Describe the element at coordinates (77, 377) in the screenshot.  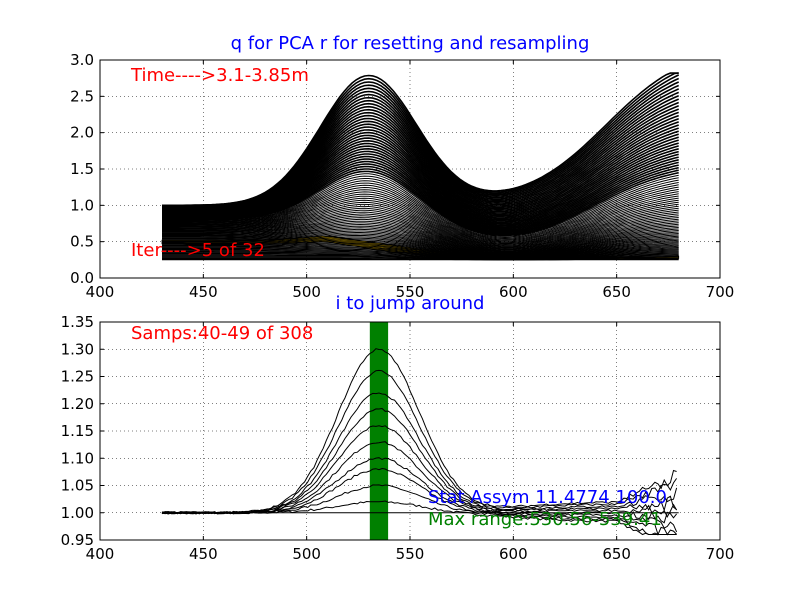
I see `bottom-ytick-label: 1.25` at that location.